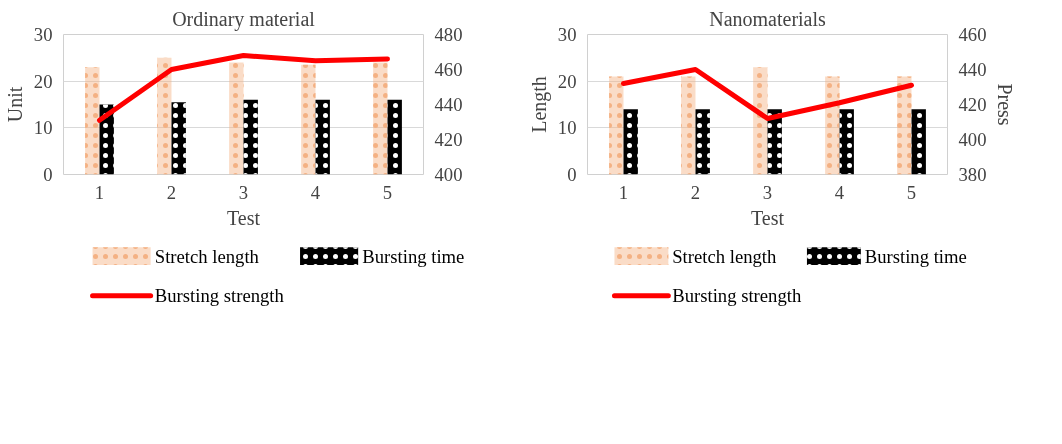 The height and width of the screenshot is (444, 1062). Describe the element at coordinates (244, 19) in the screenshot. I see `chart-title: Ordinary material` at that location.